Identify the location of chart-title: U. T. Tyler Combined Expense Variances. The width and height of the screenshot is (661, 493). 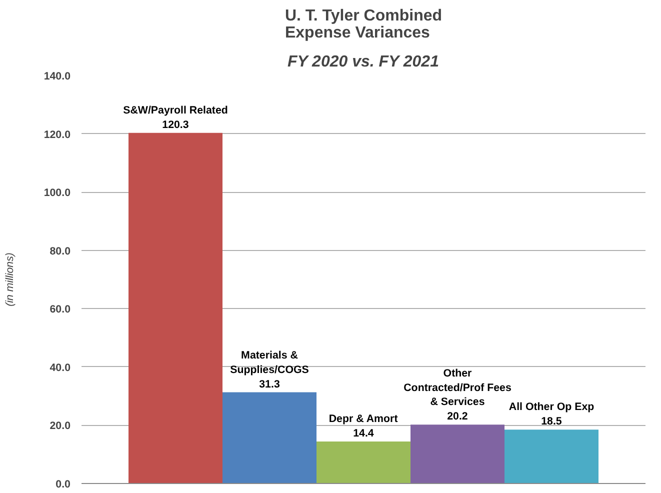
(363, 25).